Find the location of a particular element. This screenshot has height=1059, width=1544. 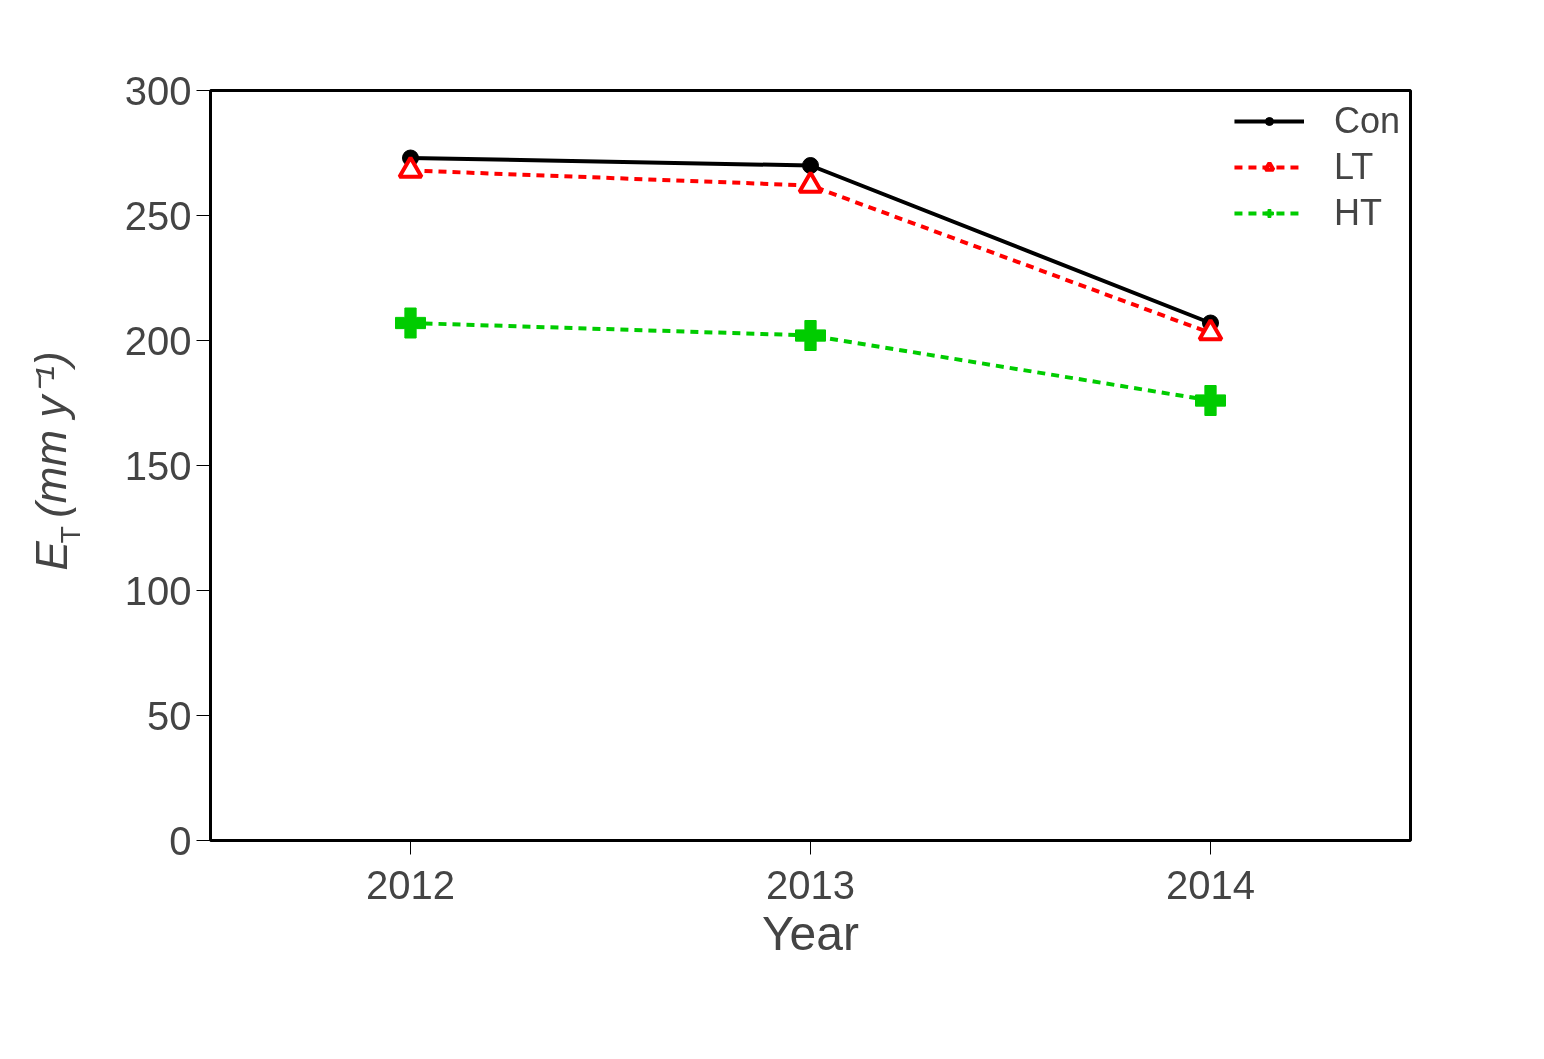

y-tick-label: 100 is located at coordinates (158, 590).